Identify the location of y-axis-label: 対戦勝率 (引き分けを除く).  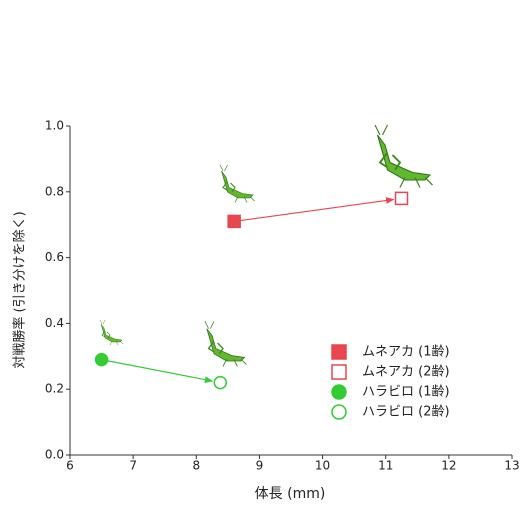
(20, 289).